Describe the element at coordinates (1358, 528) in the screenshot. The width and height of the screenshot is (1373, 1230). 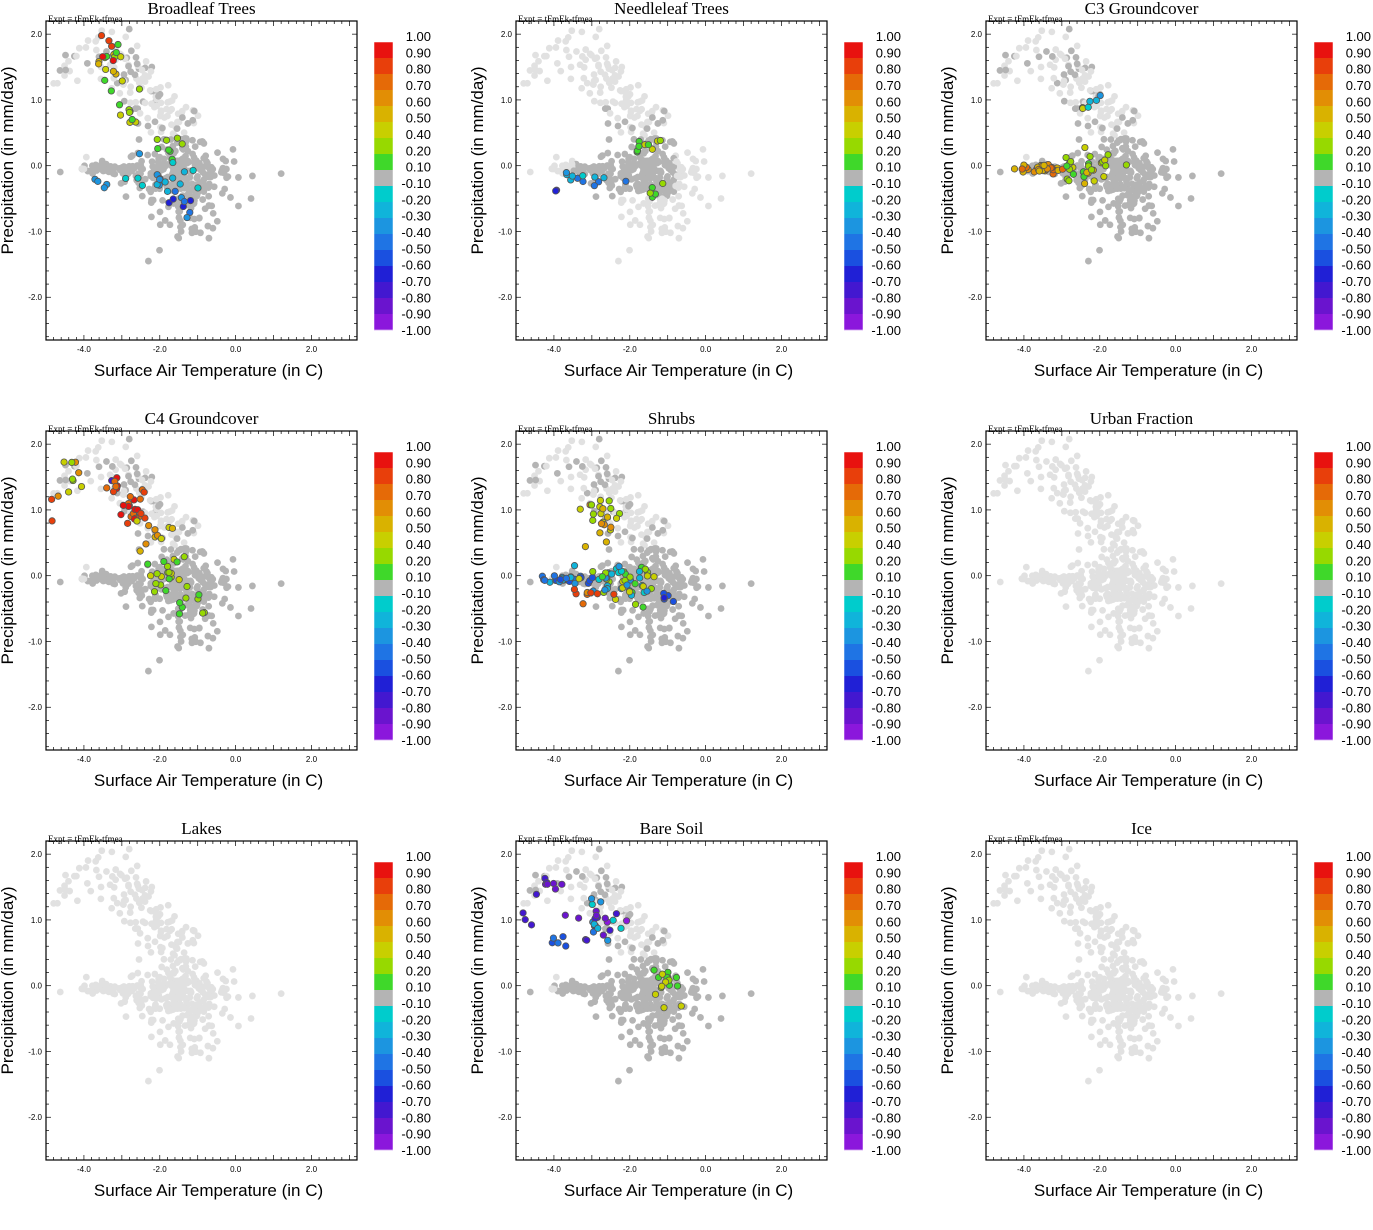
I see `colorbar-label: 0.50` at that location.